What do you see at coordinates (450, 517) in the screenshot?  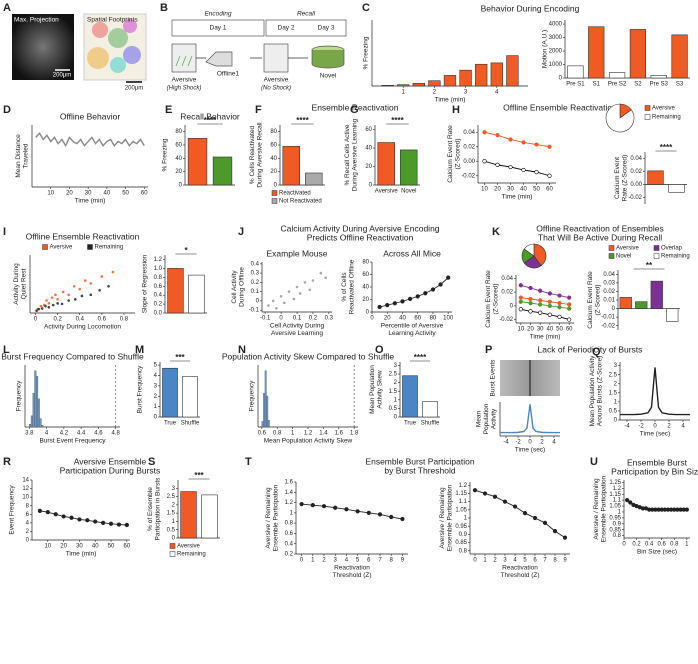 I see `y-axis-label: Ensemble Participation` at bounding box center [450, 517].